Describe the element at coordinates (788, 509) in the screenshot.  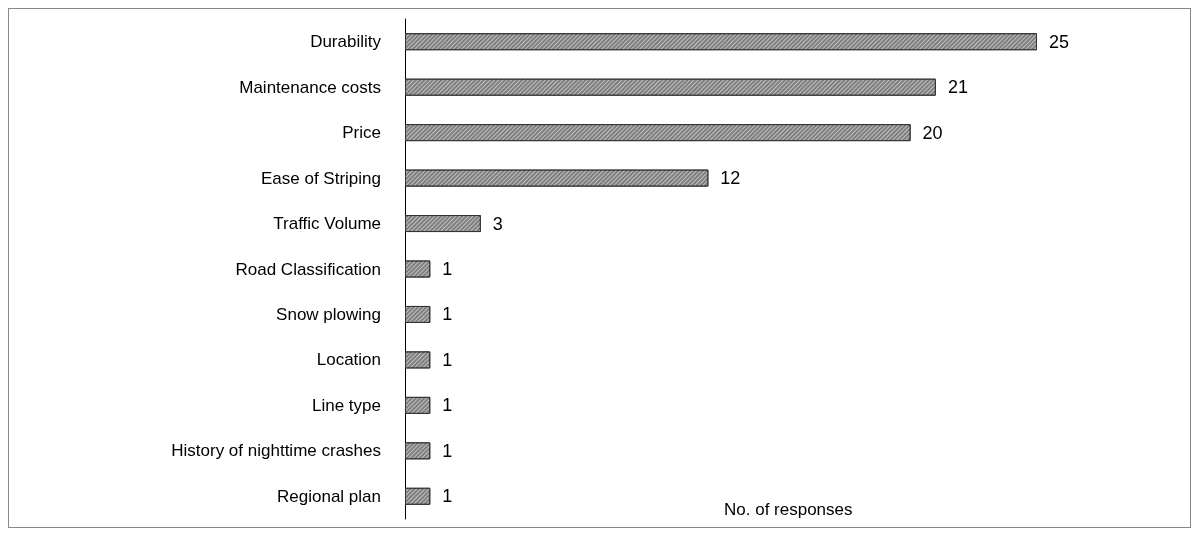
I see `x-axis-title: No. of responses` at that location.